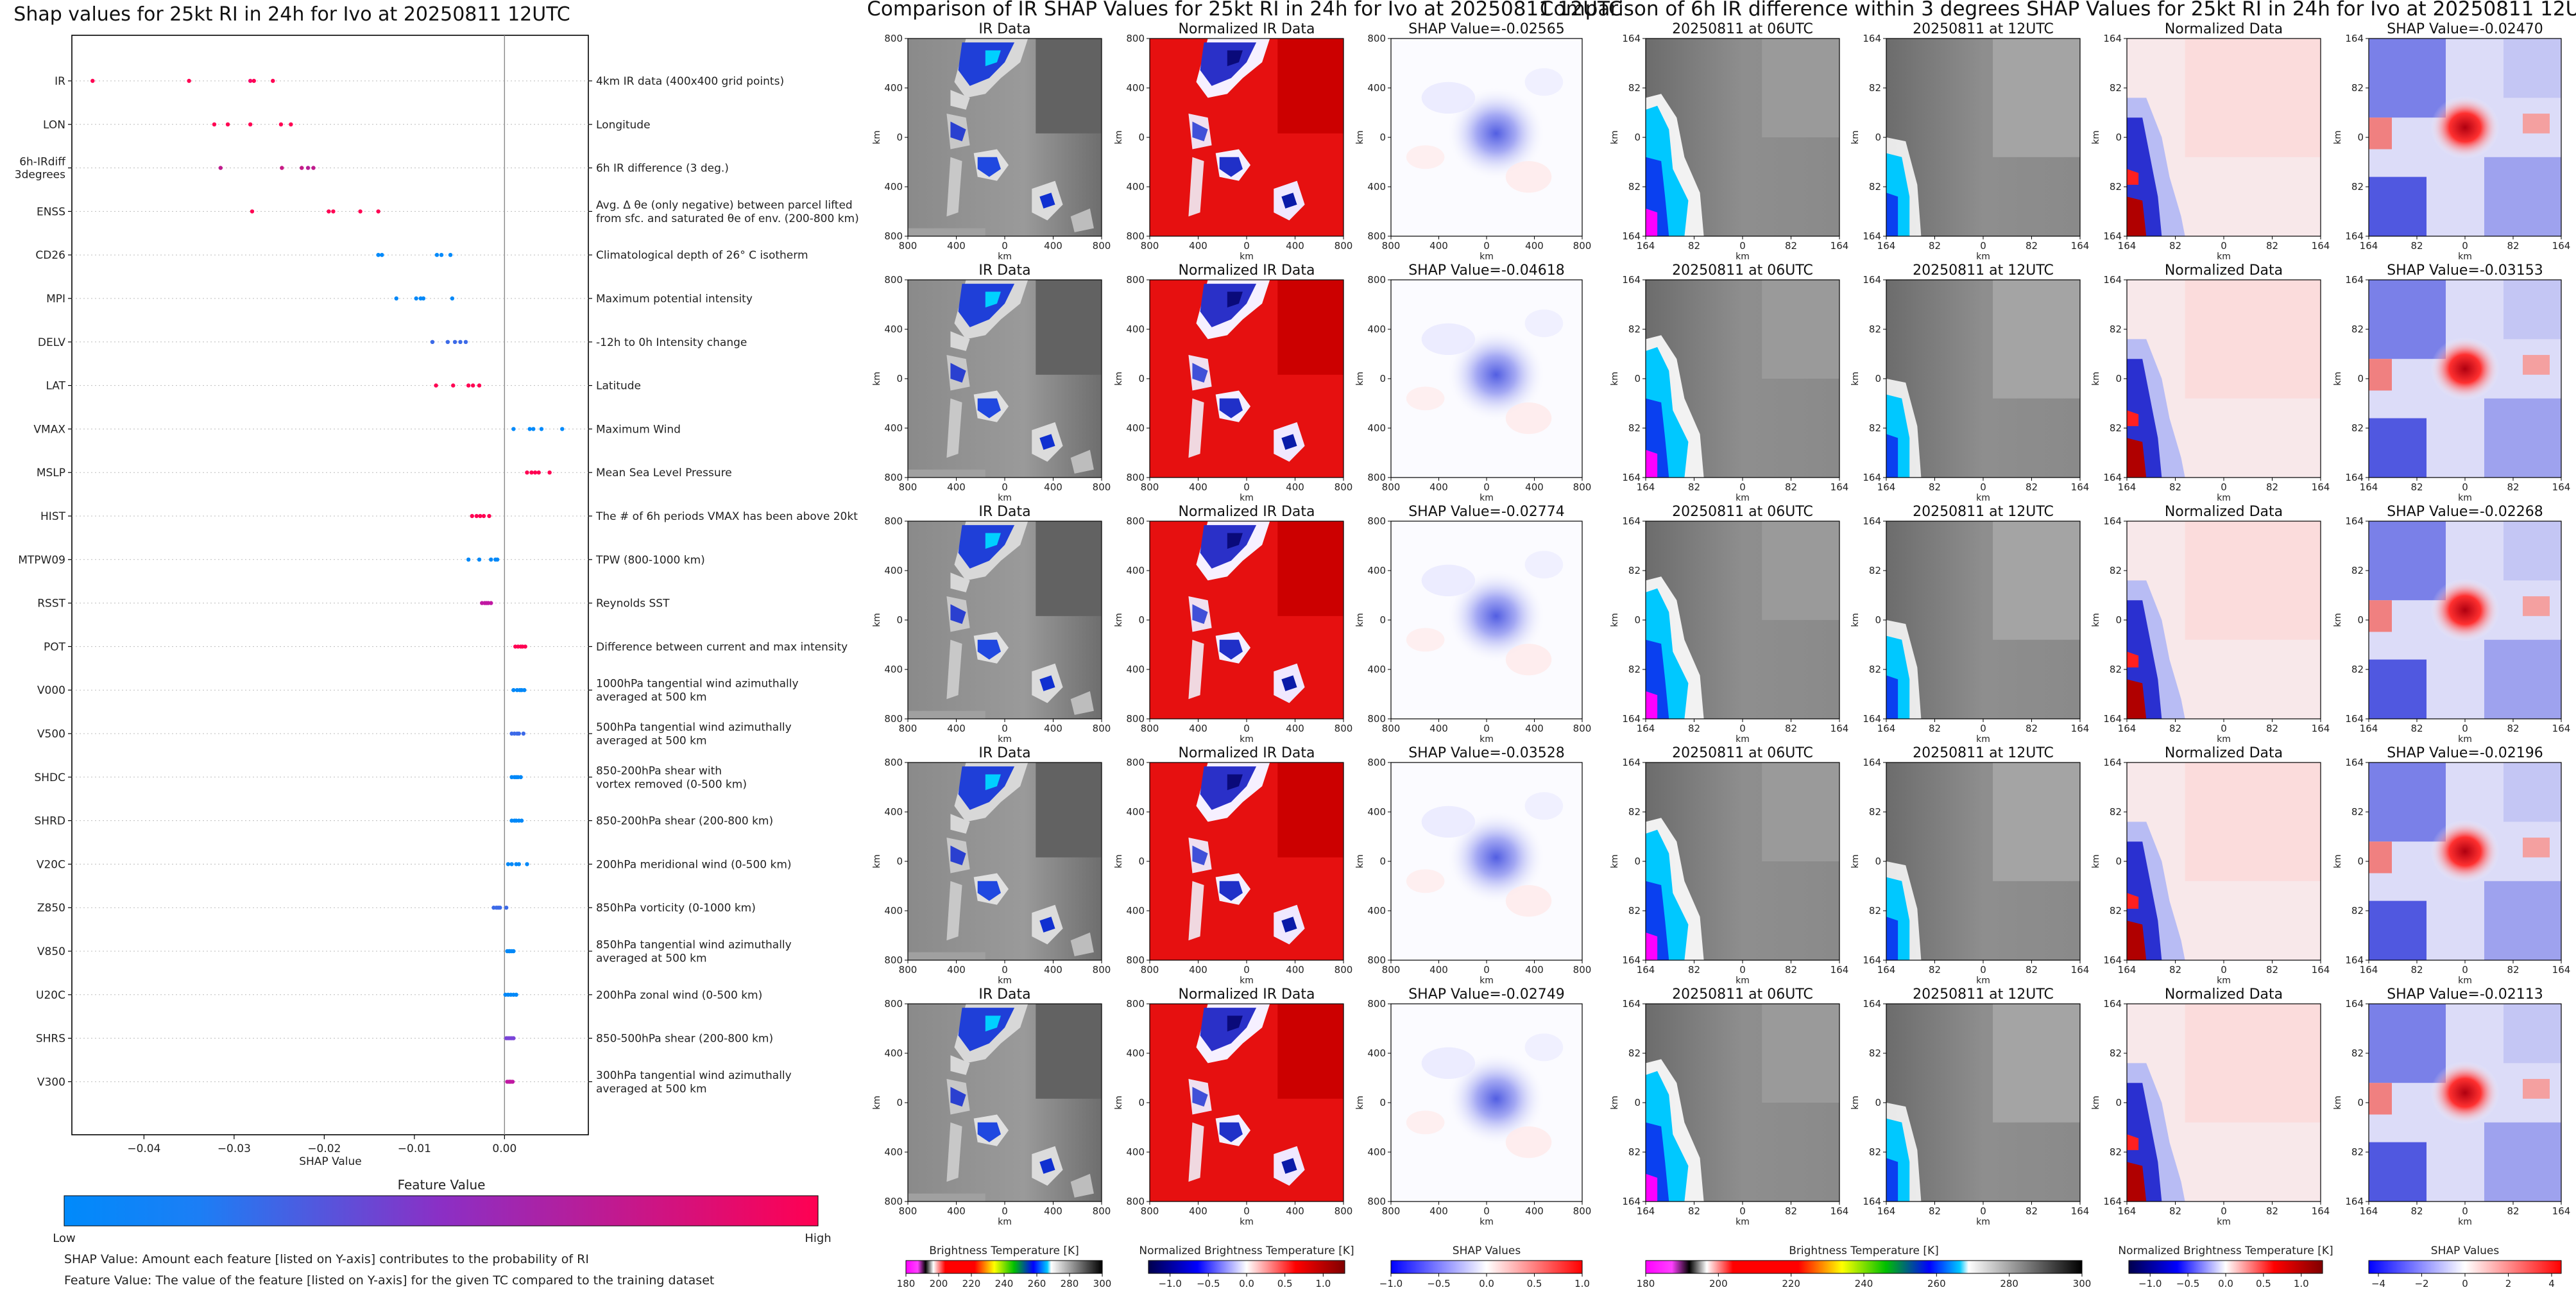 Image resolution: width=2576 pixels, height=1292 pixels. I want to click on colorbar-tick-label: 4, so click(2551, 1283).